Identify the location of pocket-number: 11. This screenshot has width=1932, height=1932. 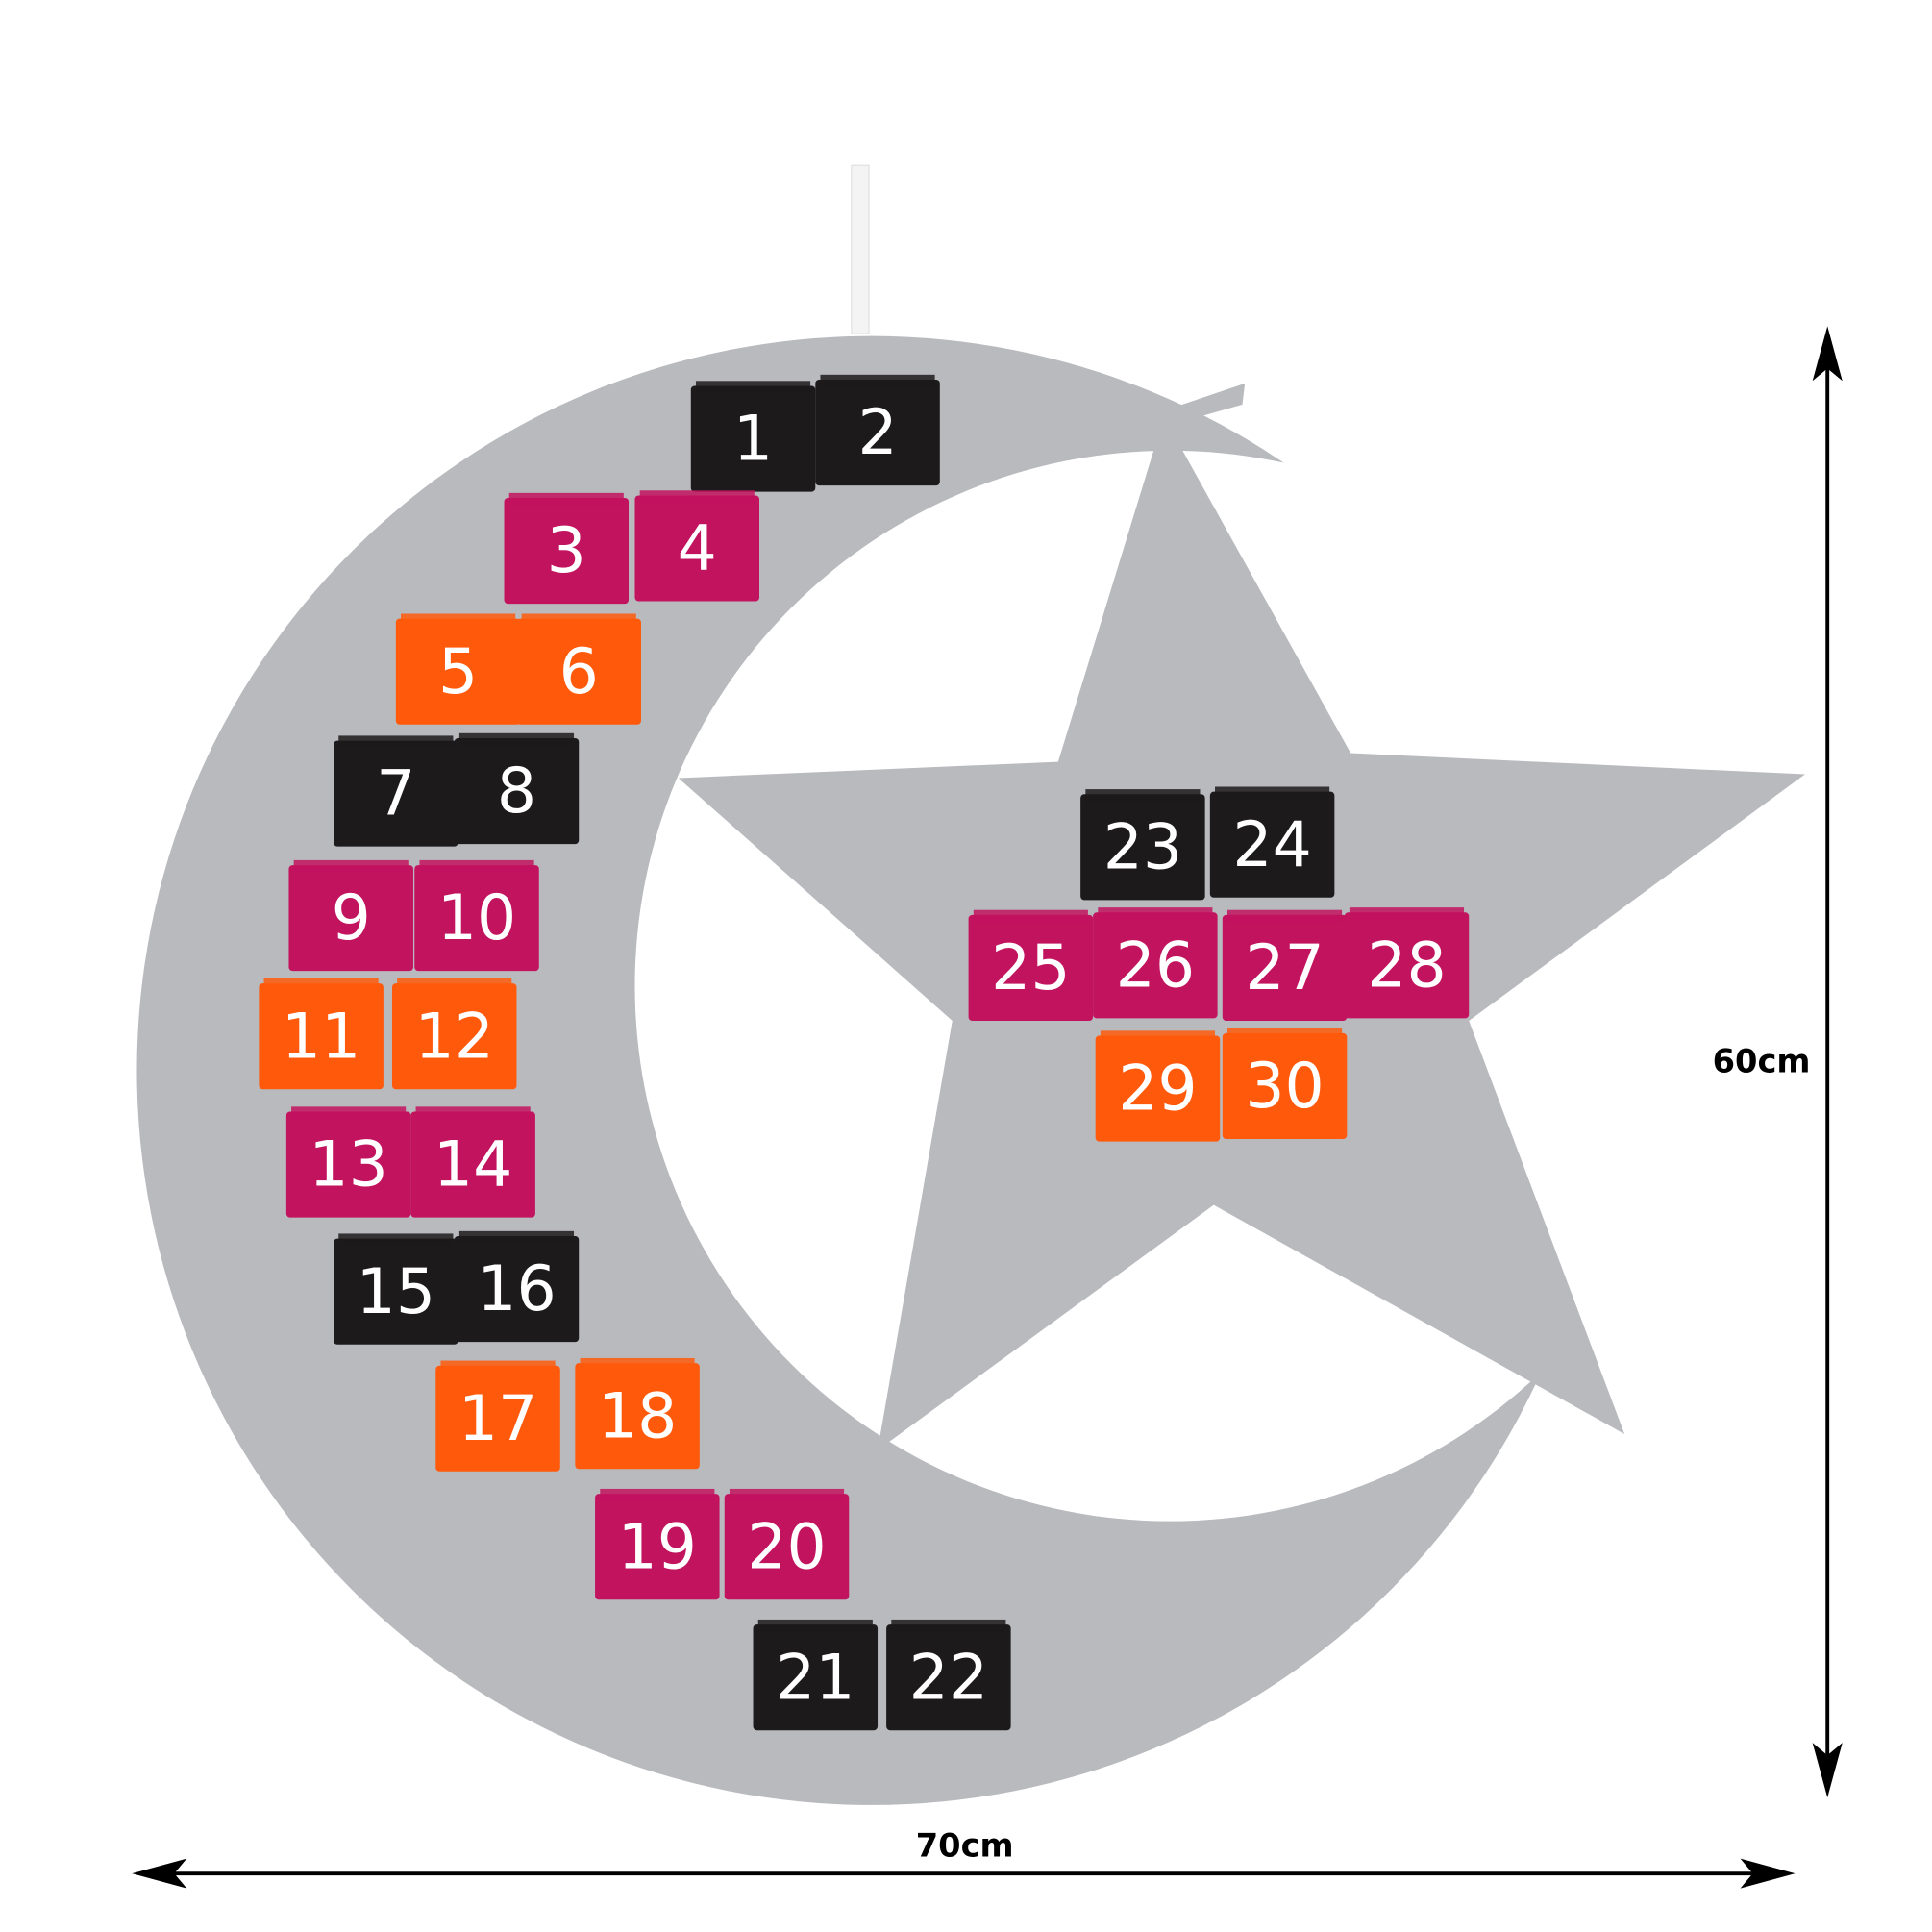
(321, 1037).